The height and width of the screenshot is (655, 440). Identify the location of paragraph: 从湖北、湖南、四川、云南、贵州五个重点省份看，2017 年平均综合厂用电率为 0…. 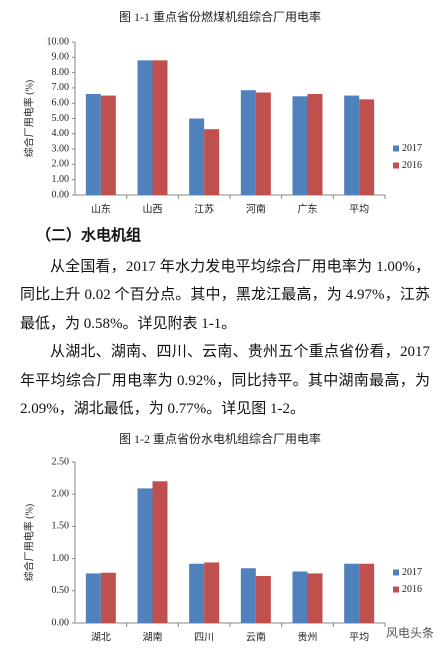
(225, 380).